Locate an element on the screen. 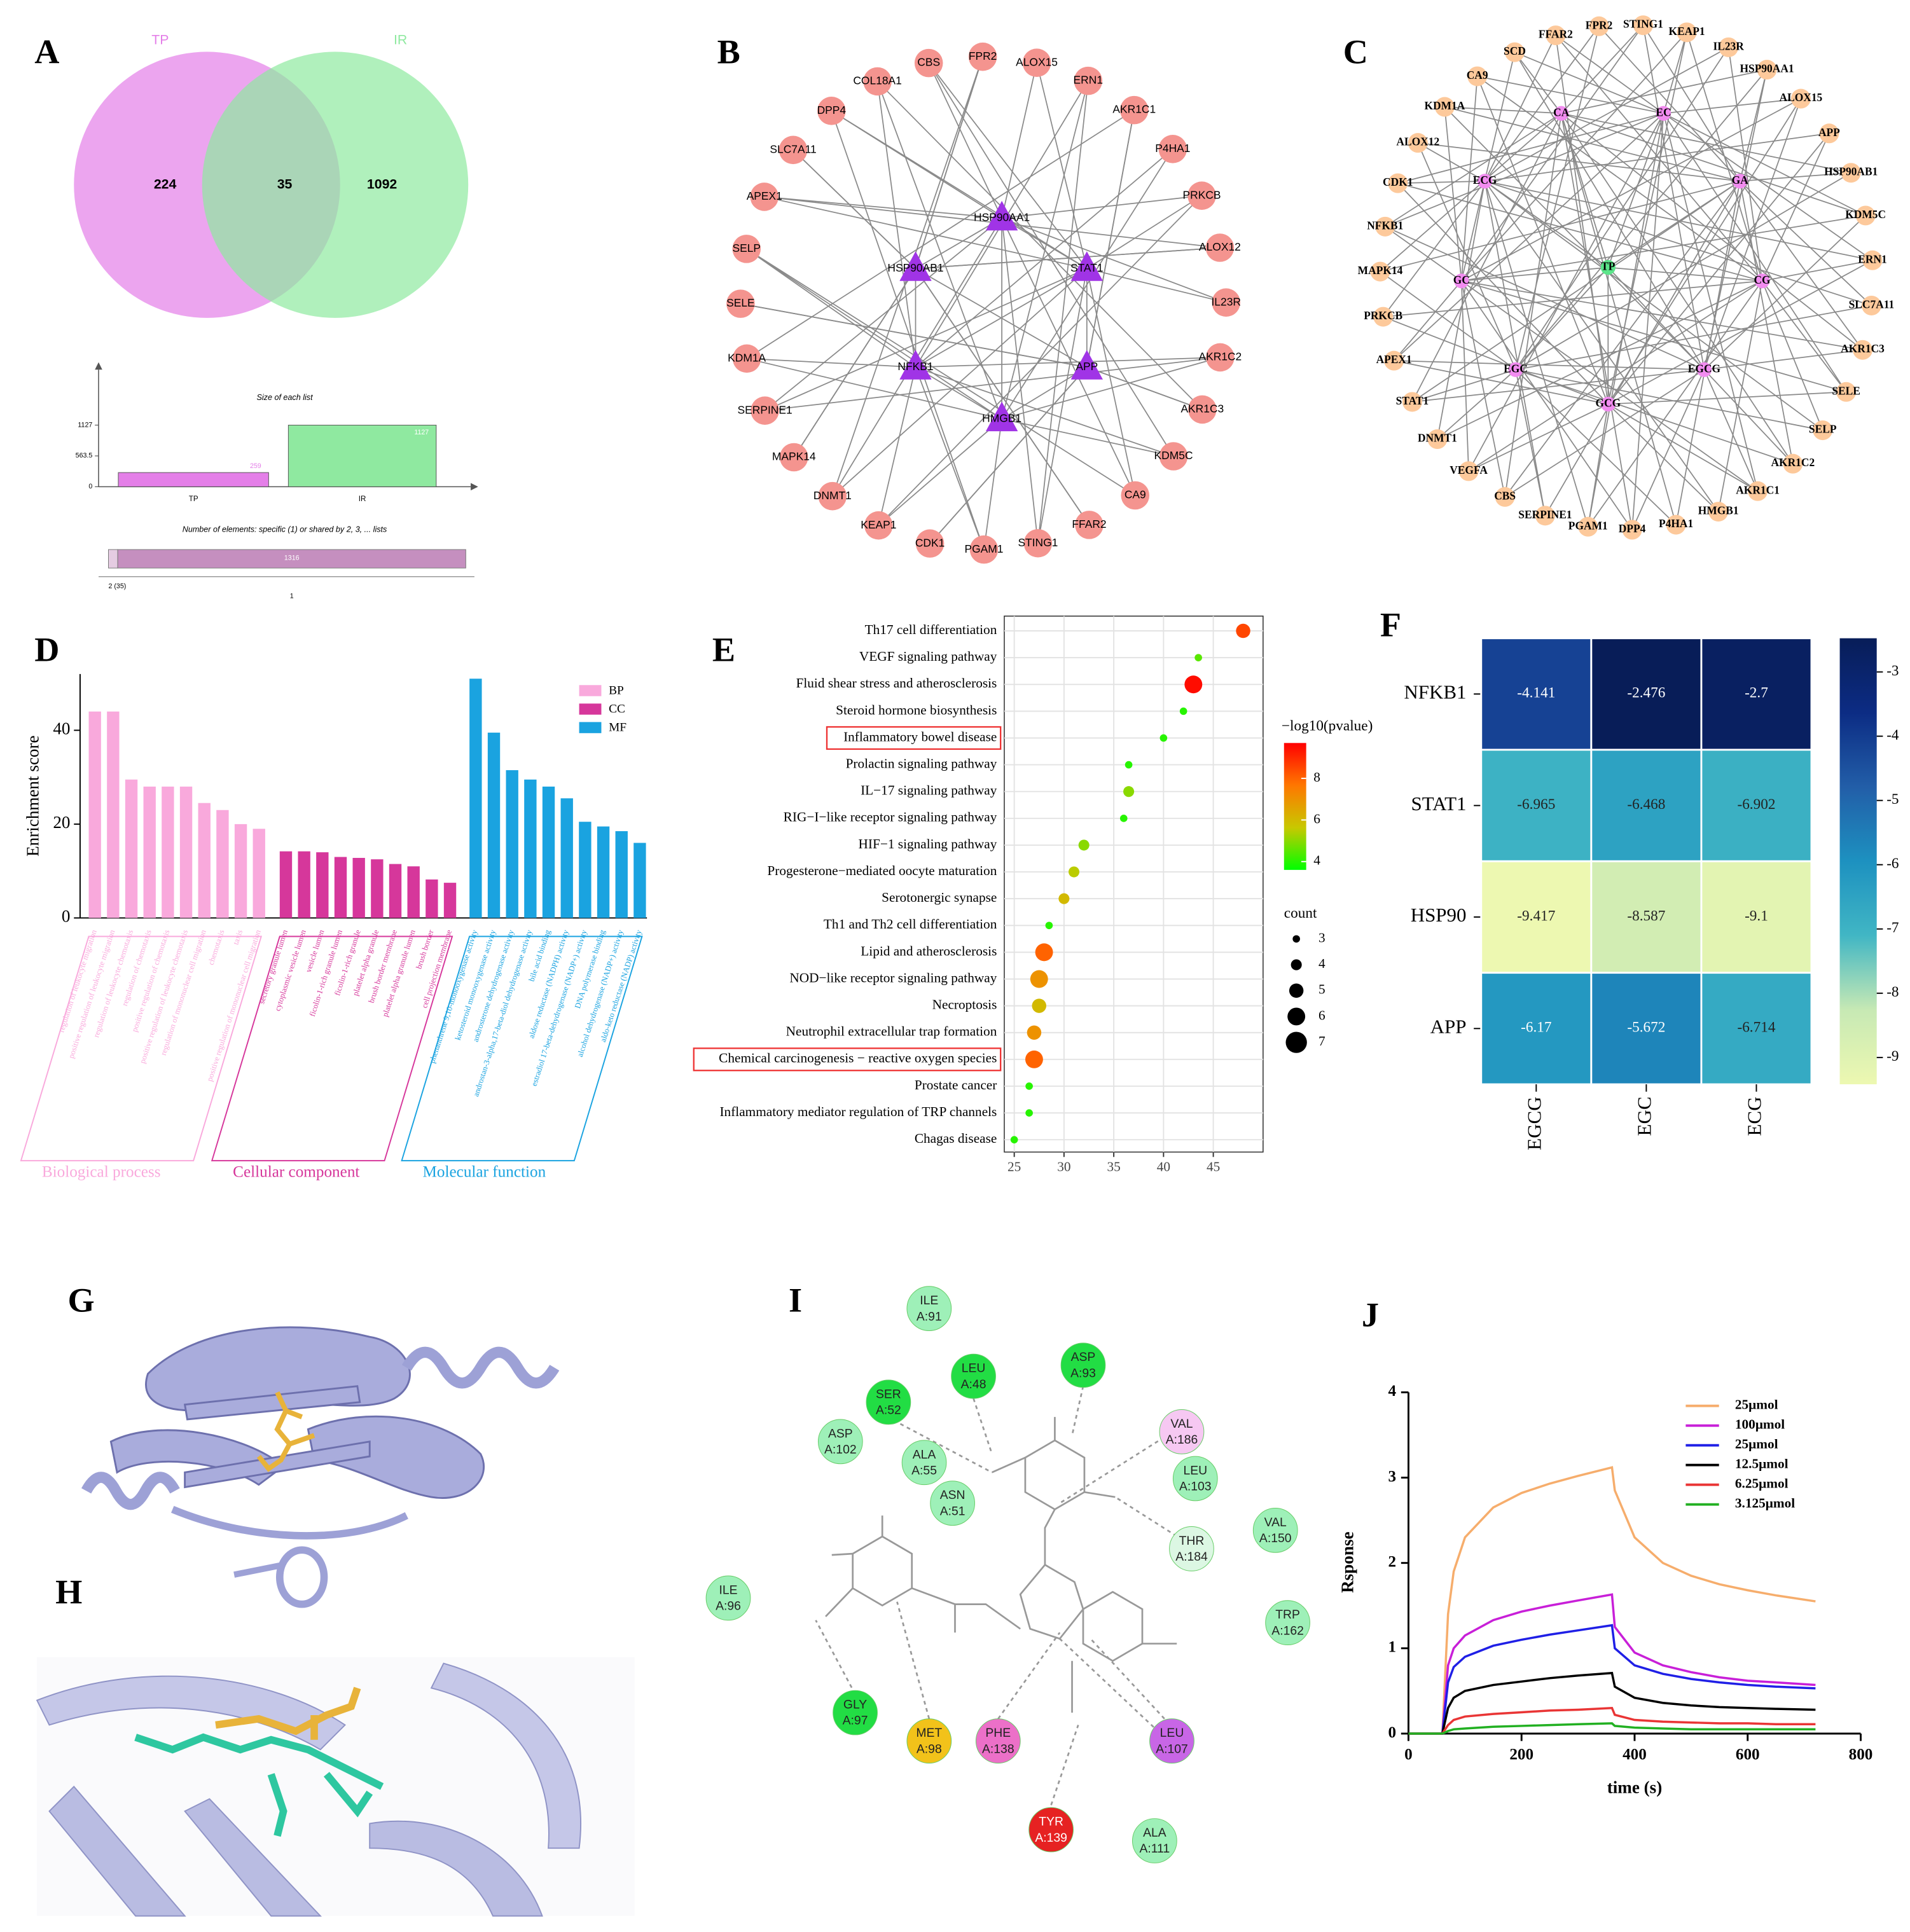 The height and width of the screenshot is (1932, 1910). venn-count: 35 is located at coordinates (285, 183).